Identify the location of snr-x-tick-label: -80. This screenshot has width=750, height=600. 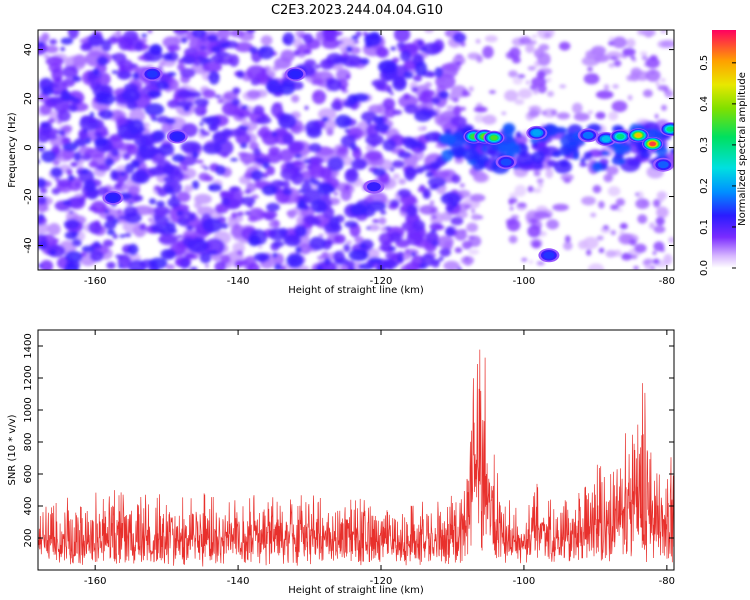
(667, 581).